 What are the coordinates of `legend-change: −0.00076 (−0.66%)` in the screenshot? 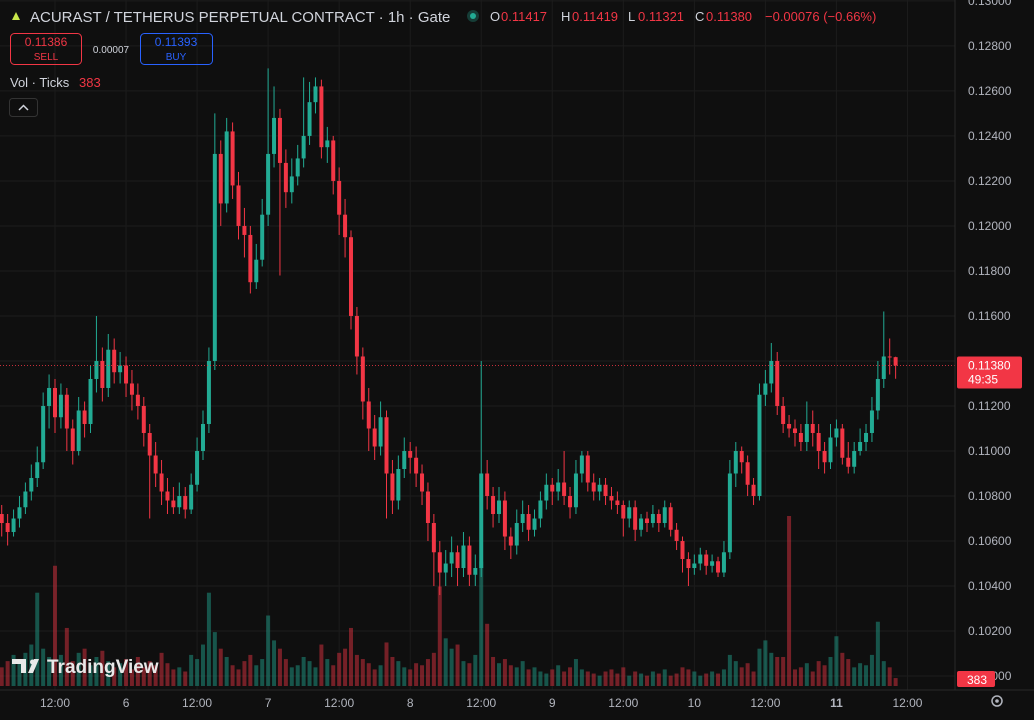 It's located at (820, 16).